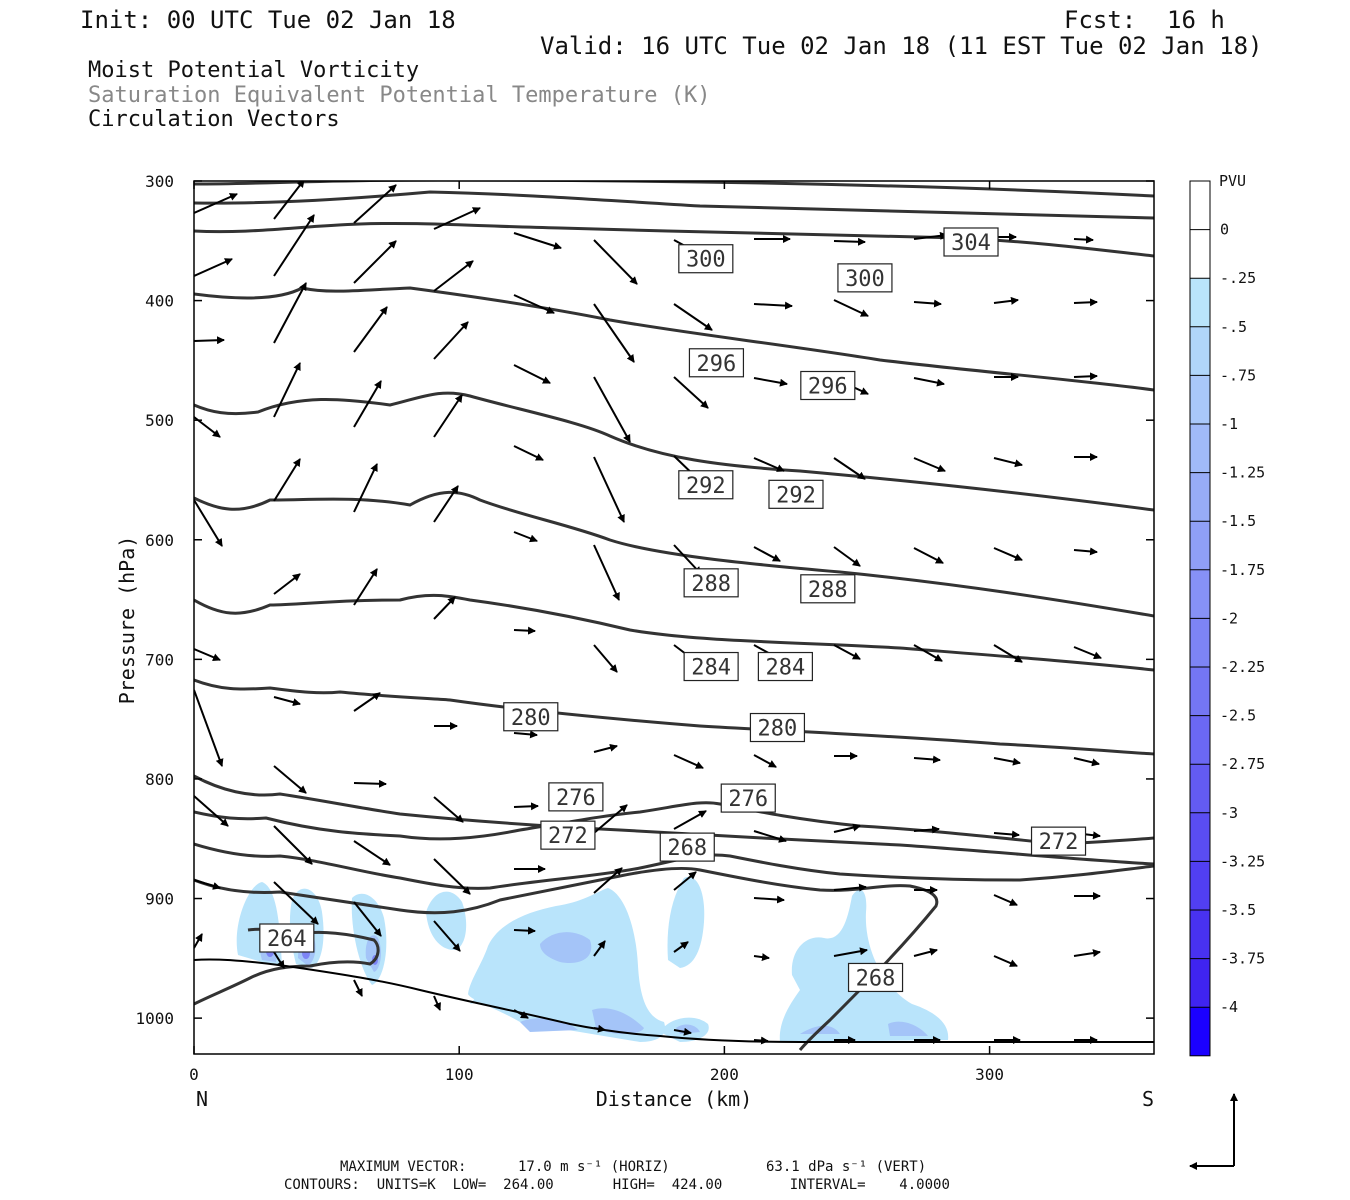  I want to click on colorbar-label: -4, so click(1229, 1007).